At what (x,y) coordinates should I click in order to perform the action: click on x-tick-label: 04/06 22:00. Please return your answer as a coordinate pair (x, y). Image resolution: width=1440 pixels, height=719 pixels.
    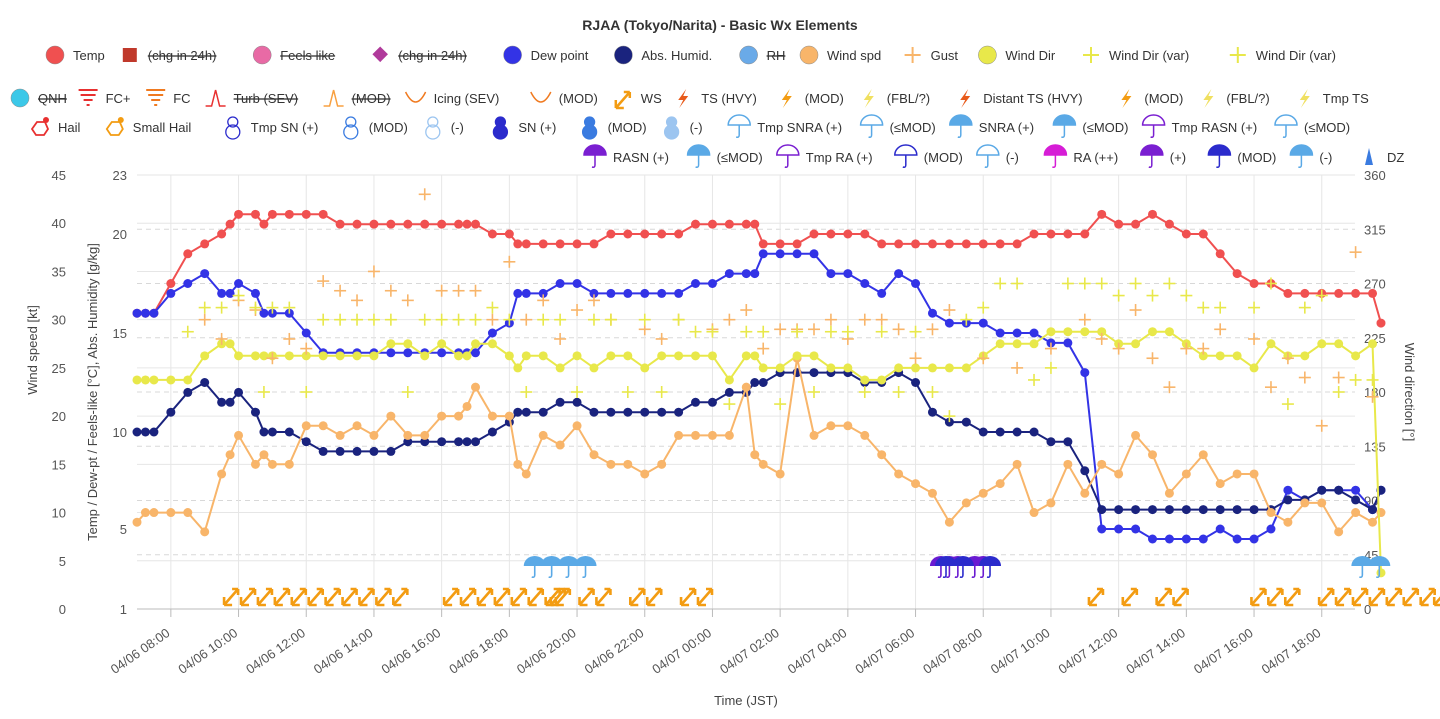
    Looking at the image, I should click on (614, 651).